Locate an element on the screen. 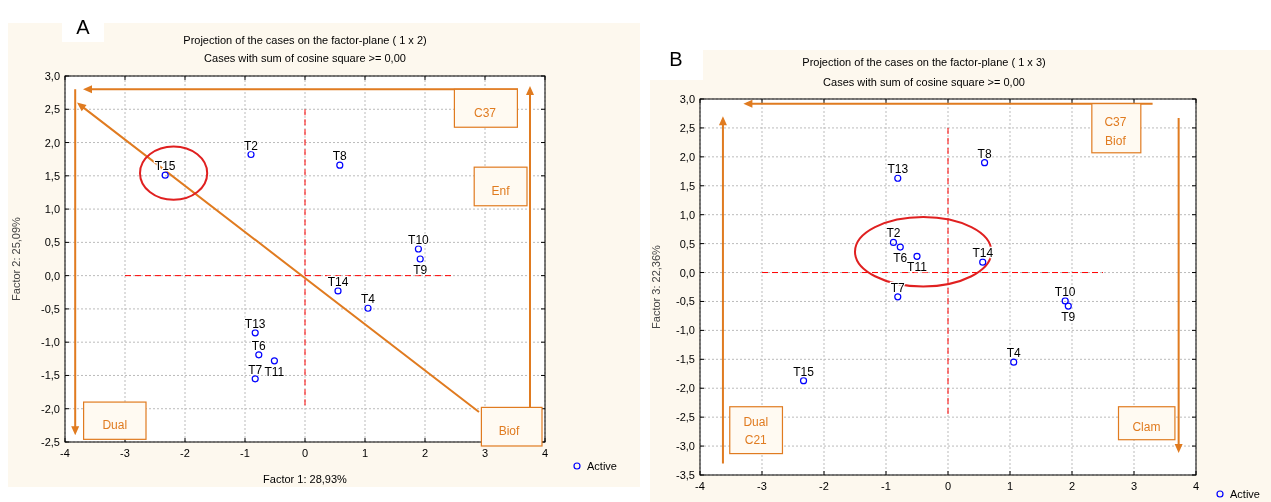  text: B is located at coordinates (676, 59).